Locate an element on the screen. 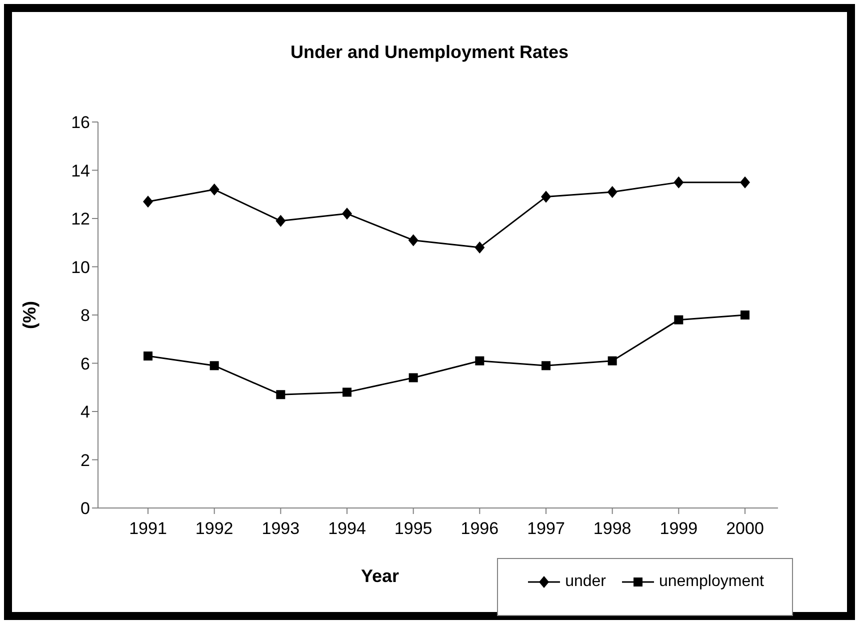 This screenshot has height=626, width=859. y-tick-label: 0 is located at coordinates (85, 508).